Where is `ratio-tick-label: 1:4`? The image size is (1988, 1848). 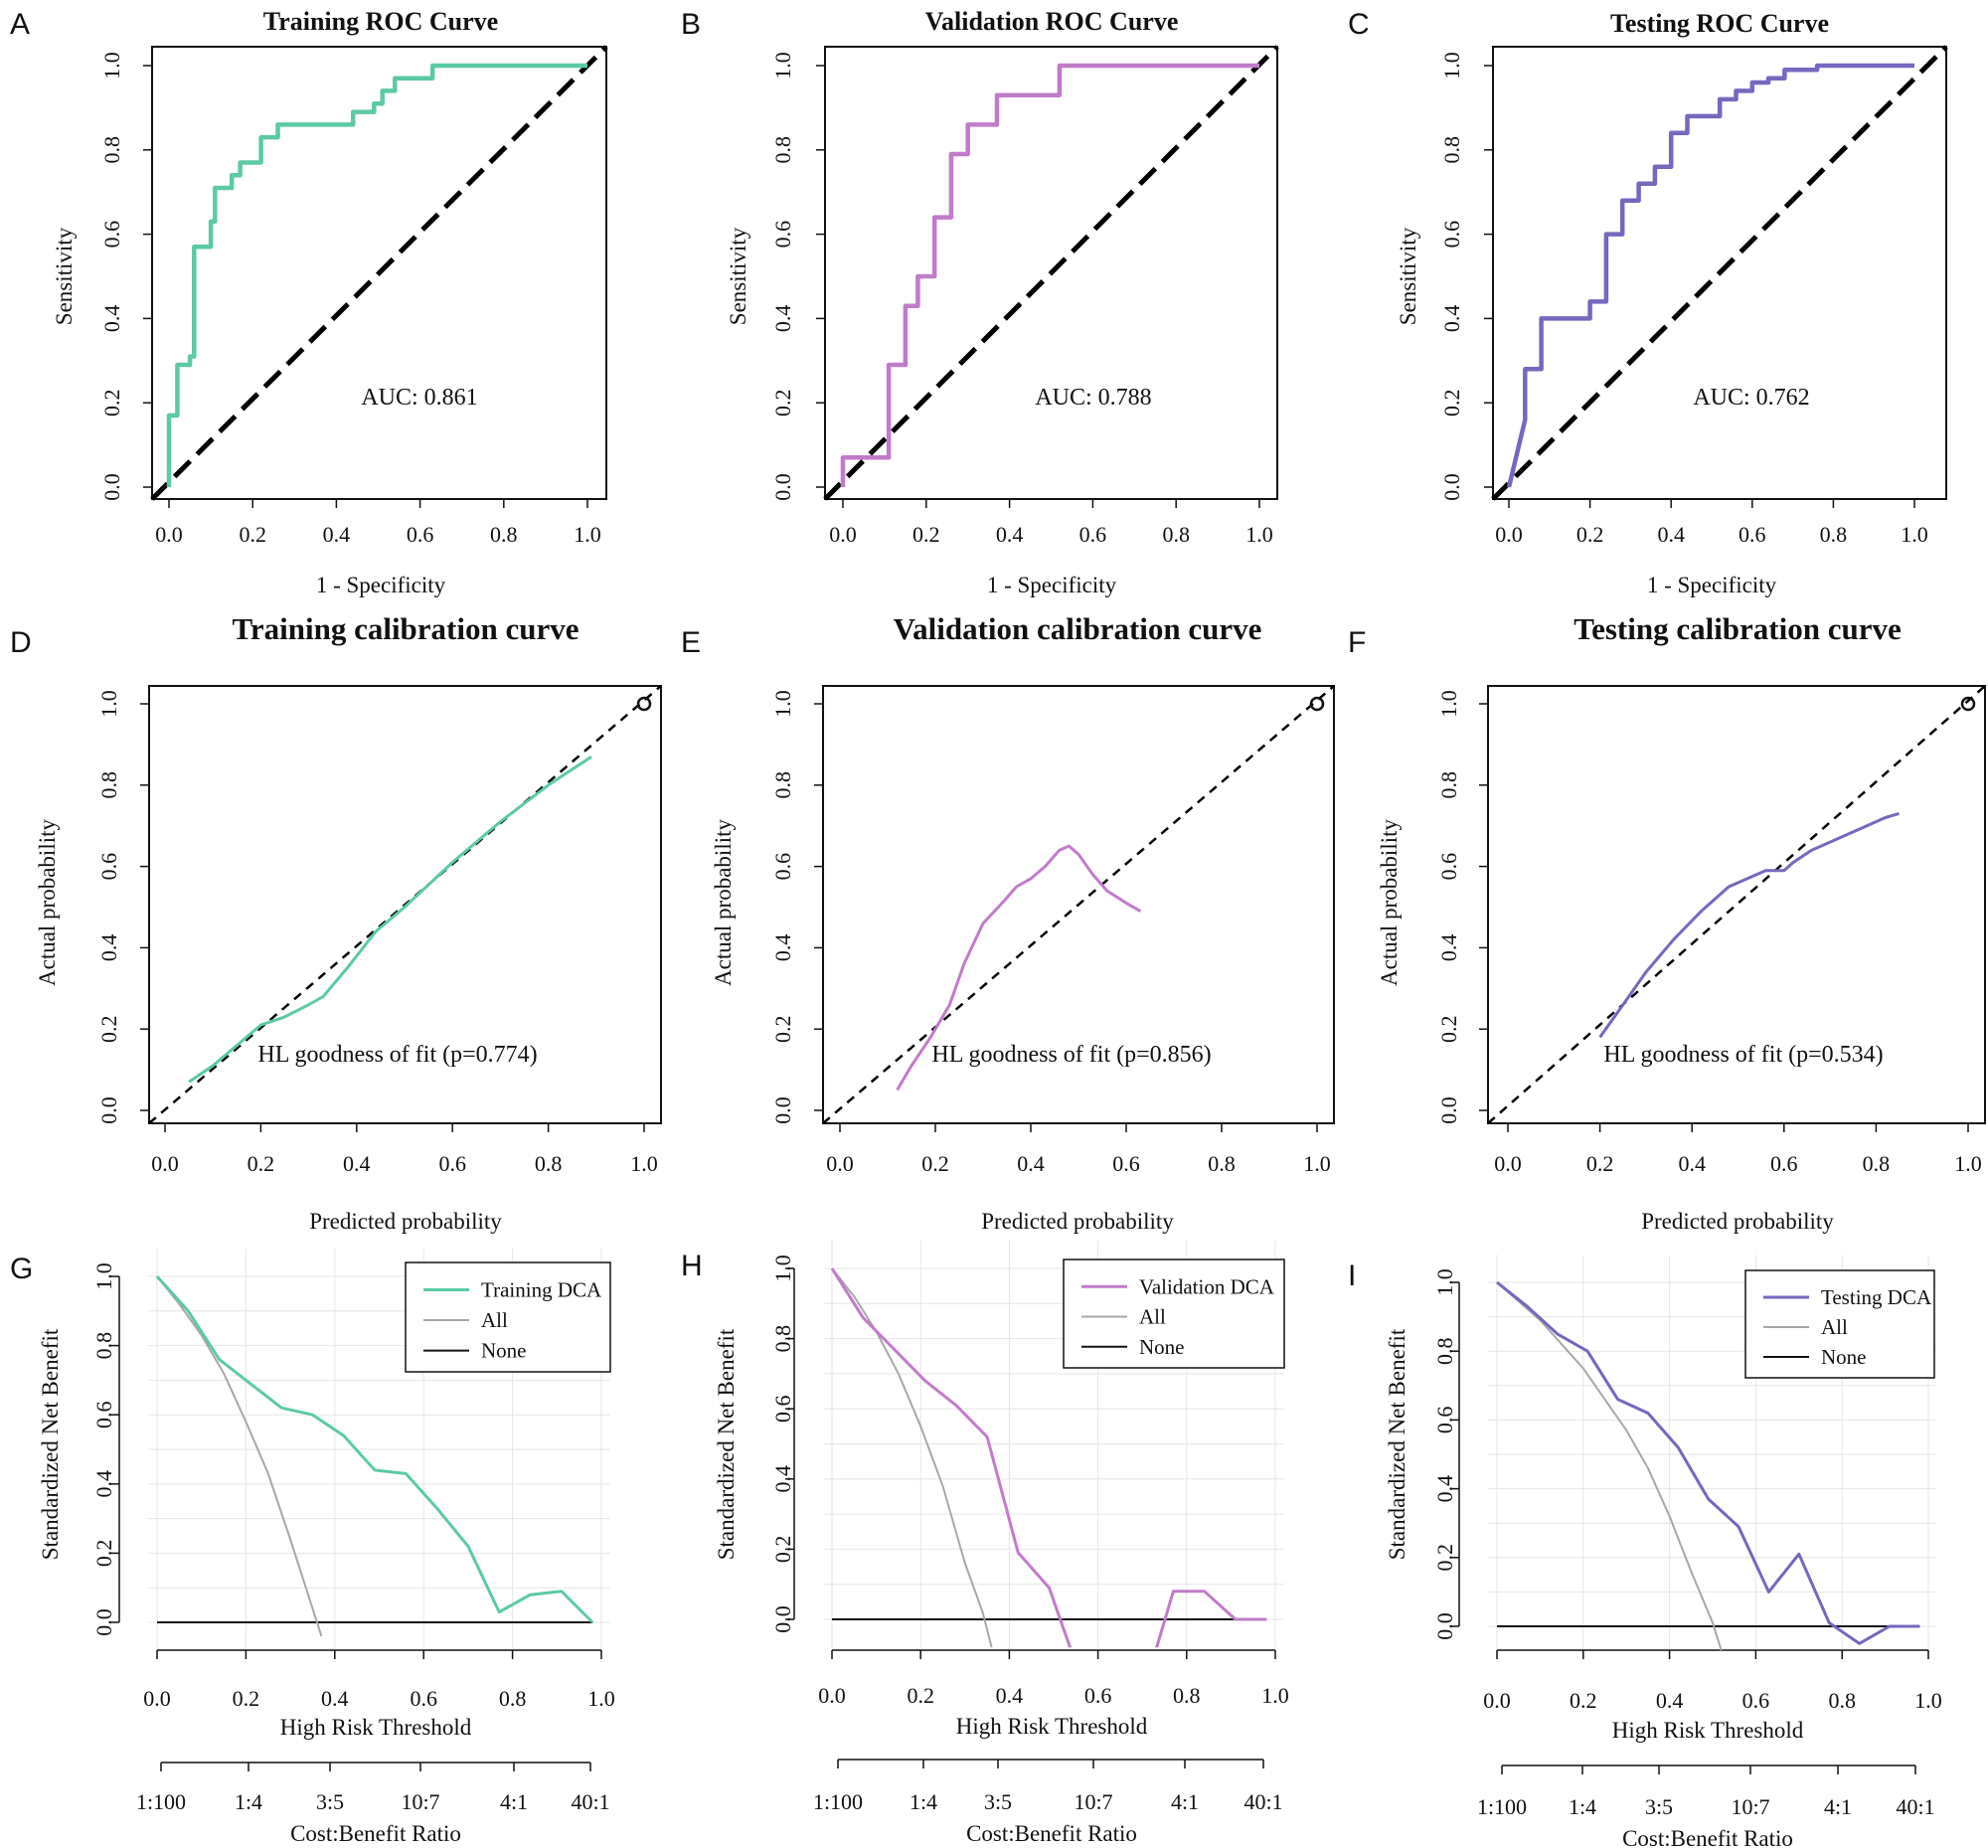
ratio-tick-label: 1:4 is located at coordinates (248, 1801).